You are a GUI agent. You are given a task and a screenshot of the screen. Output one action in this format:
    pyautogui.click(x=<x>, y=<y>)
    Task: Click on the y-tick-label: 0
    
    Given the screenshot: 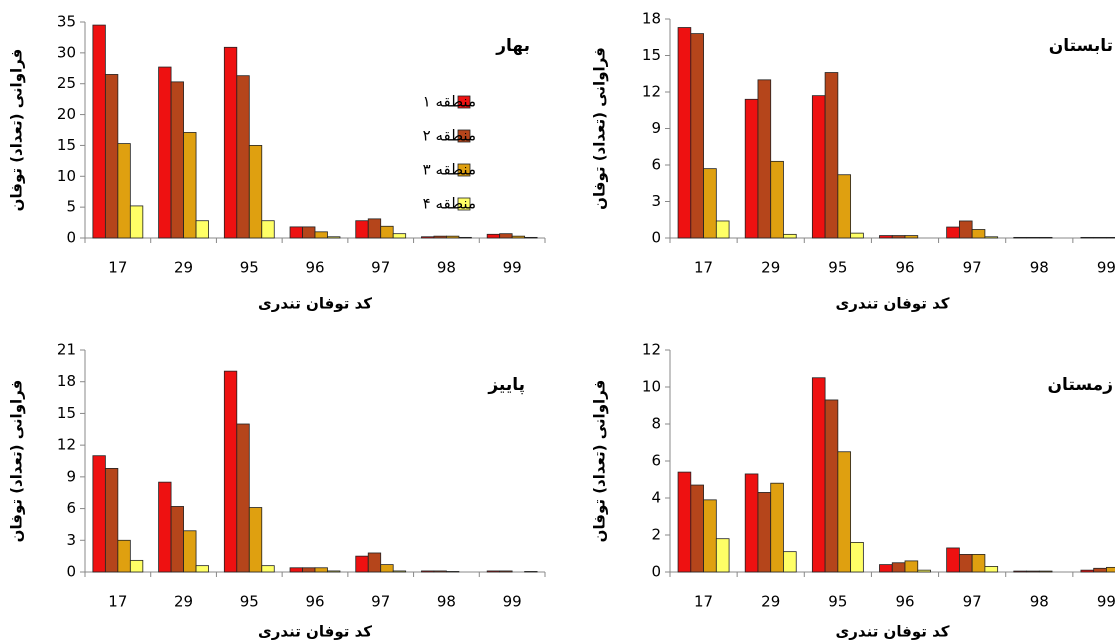 What is the action you would take?
    pyautogui.click(x=656, y=572)
    